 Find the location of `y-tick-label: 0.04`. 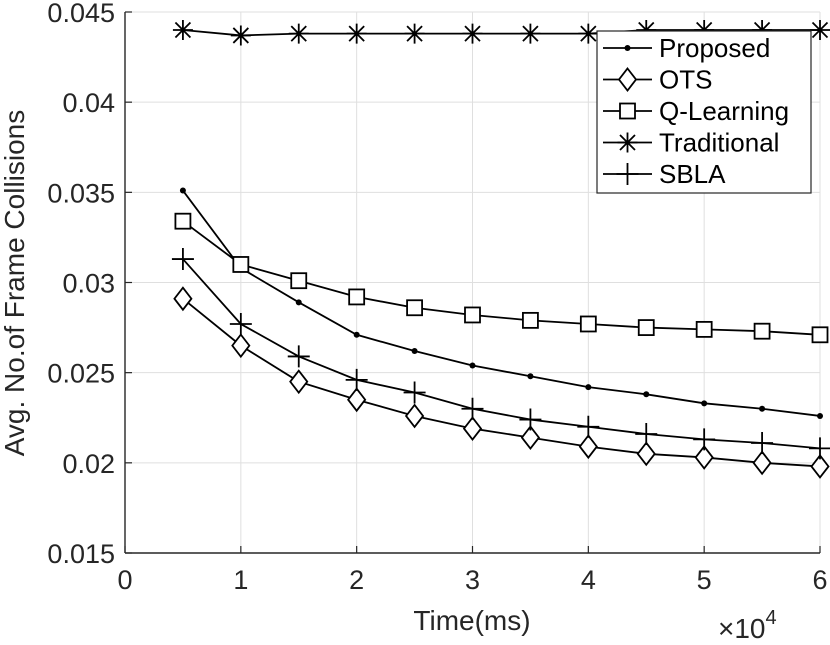

y-tick-label: 0.04 is located at coordinates (88, 103).